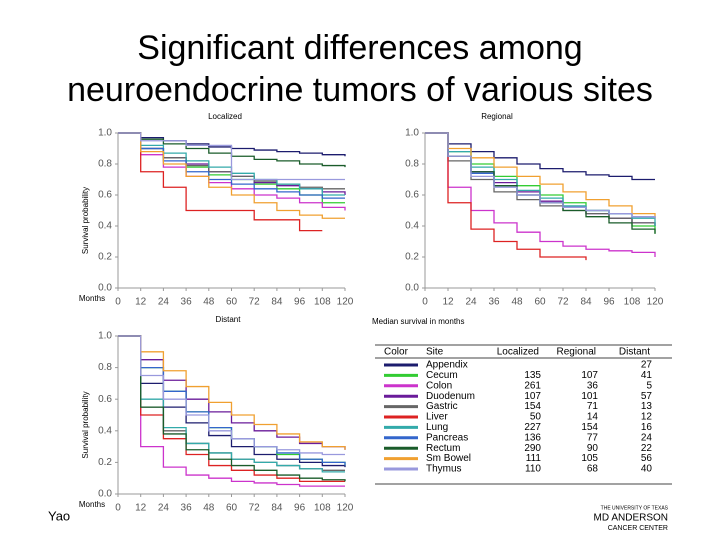 Image resolution: width=720 pixels, height=540 pixels. Describe the element at coordinates (589, 458) in the screenshot. I see `median-value: 105` at that location.